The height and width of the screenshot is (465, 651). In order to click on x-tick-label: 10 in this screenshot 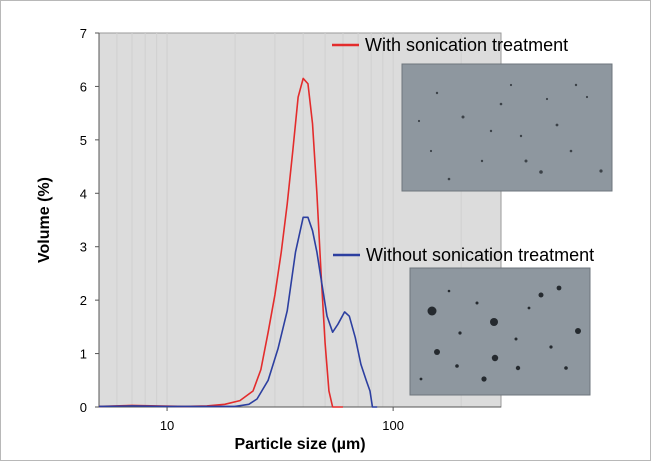, I will do `click(167, 425)`.